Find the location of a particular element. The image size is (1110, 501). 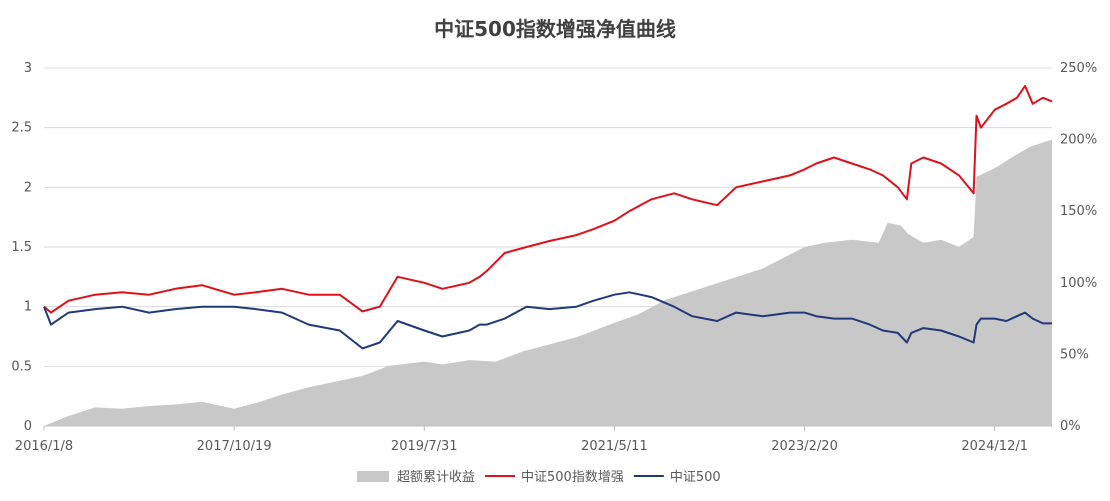

y-right-tick-label: 50% is located at coordinates (1074, 354).